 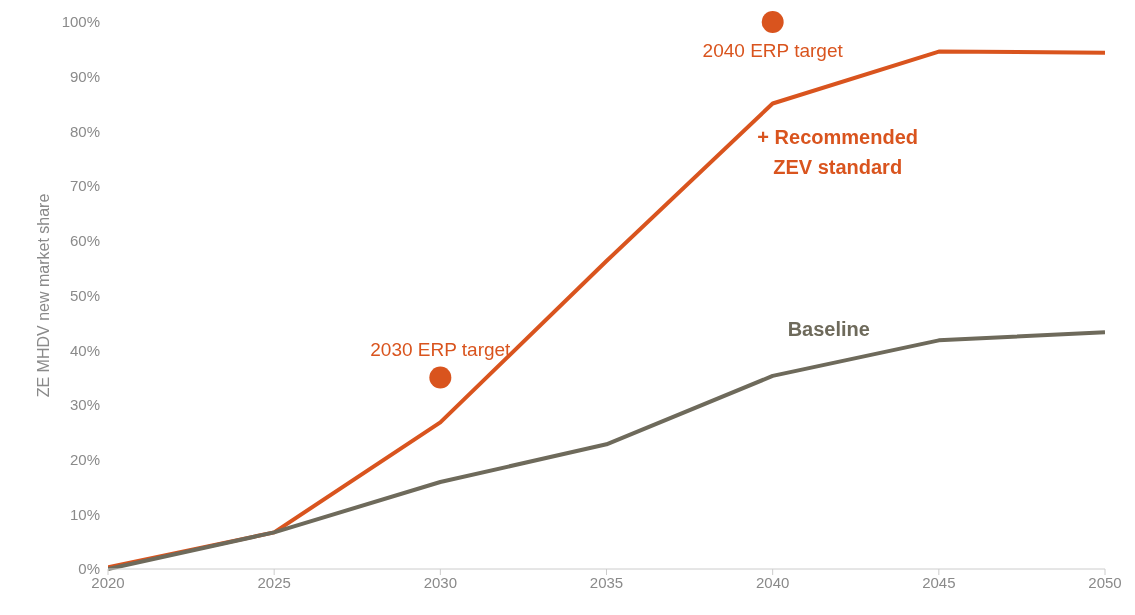 What do you see at coordinates (939, 582) in the screenshot?
I see `x-tick-label: 2045` at bounding box center [939, 582].